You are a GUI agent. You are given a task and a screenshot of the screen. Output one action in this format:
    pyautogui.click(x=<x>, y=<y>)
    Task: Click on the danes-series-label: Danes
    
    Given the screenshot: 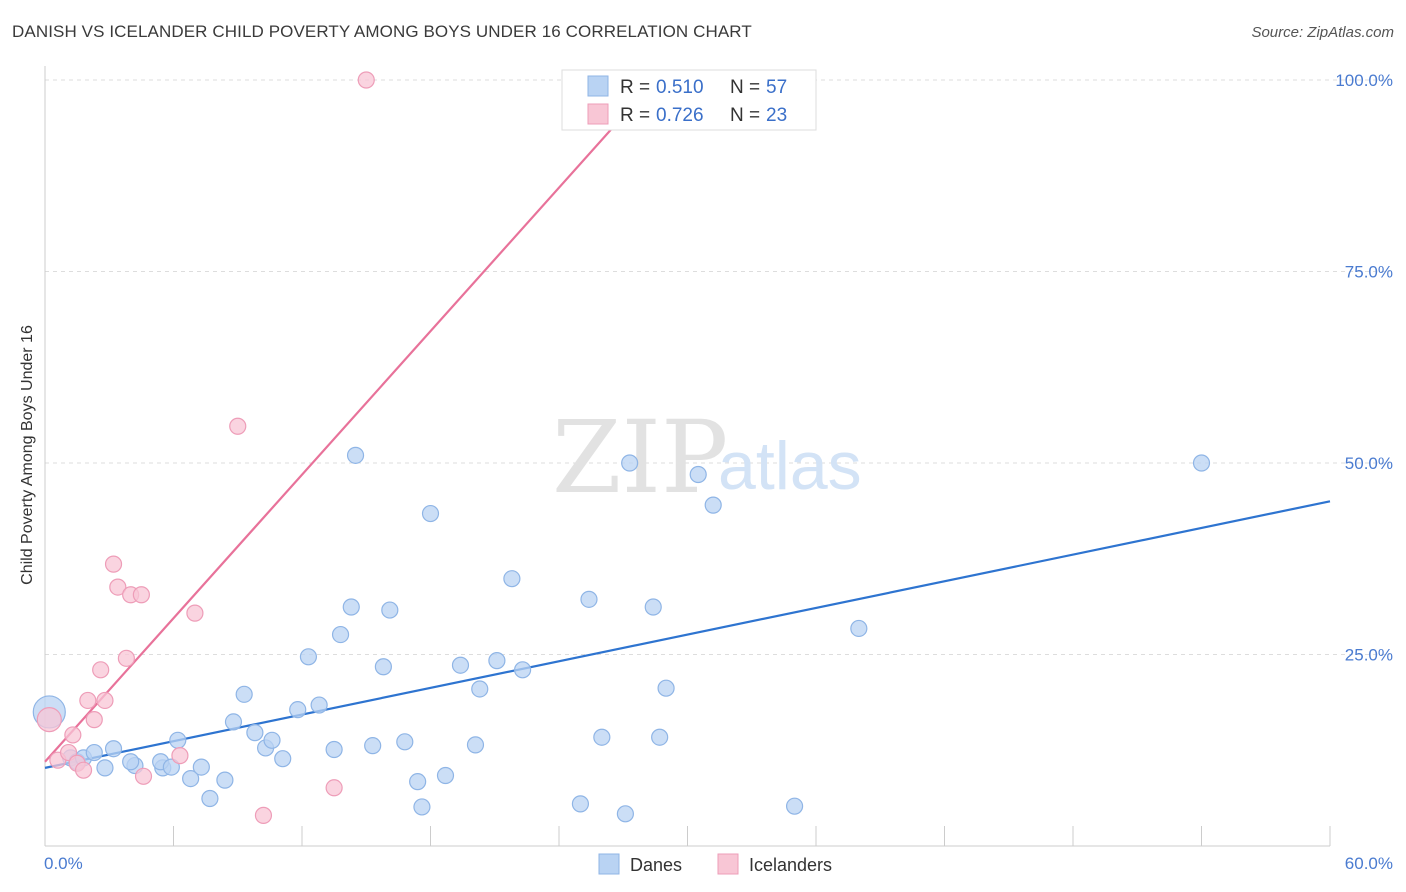 What is the action you would take?
    pyautogui.click(x=656, y=865)
    